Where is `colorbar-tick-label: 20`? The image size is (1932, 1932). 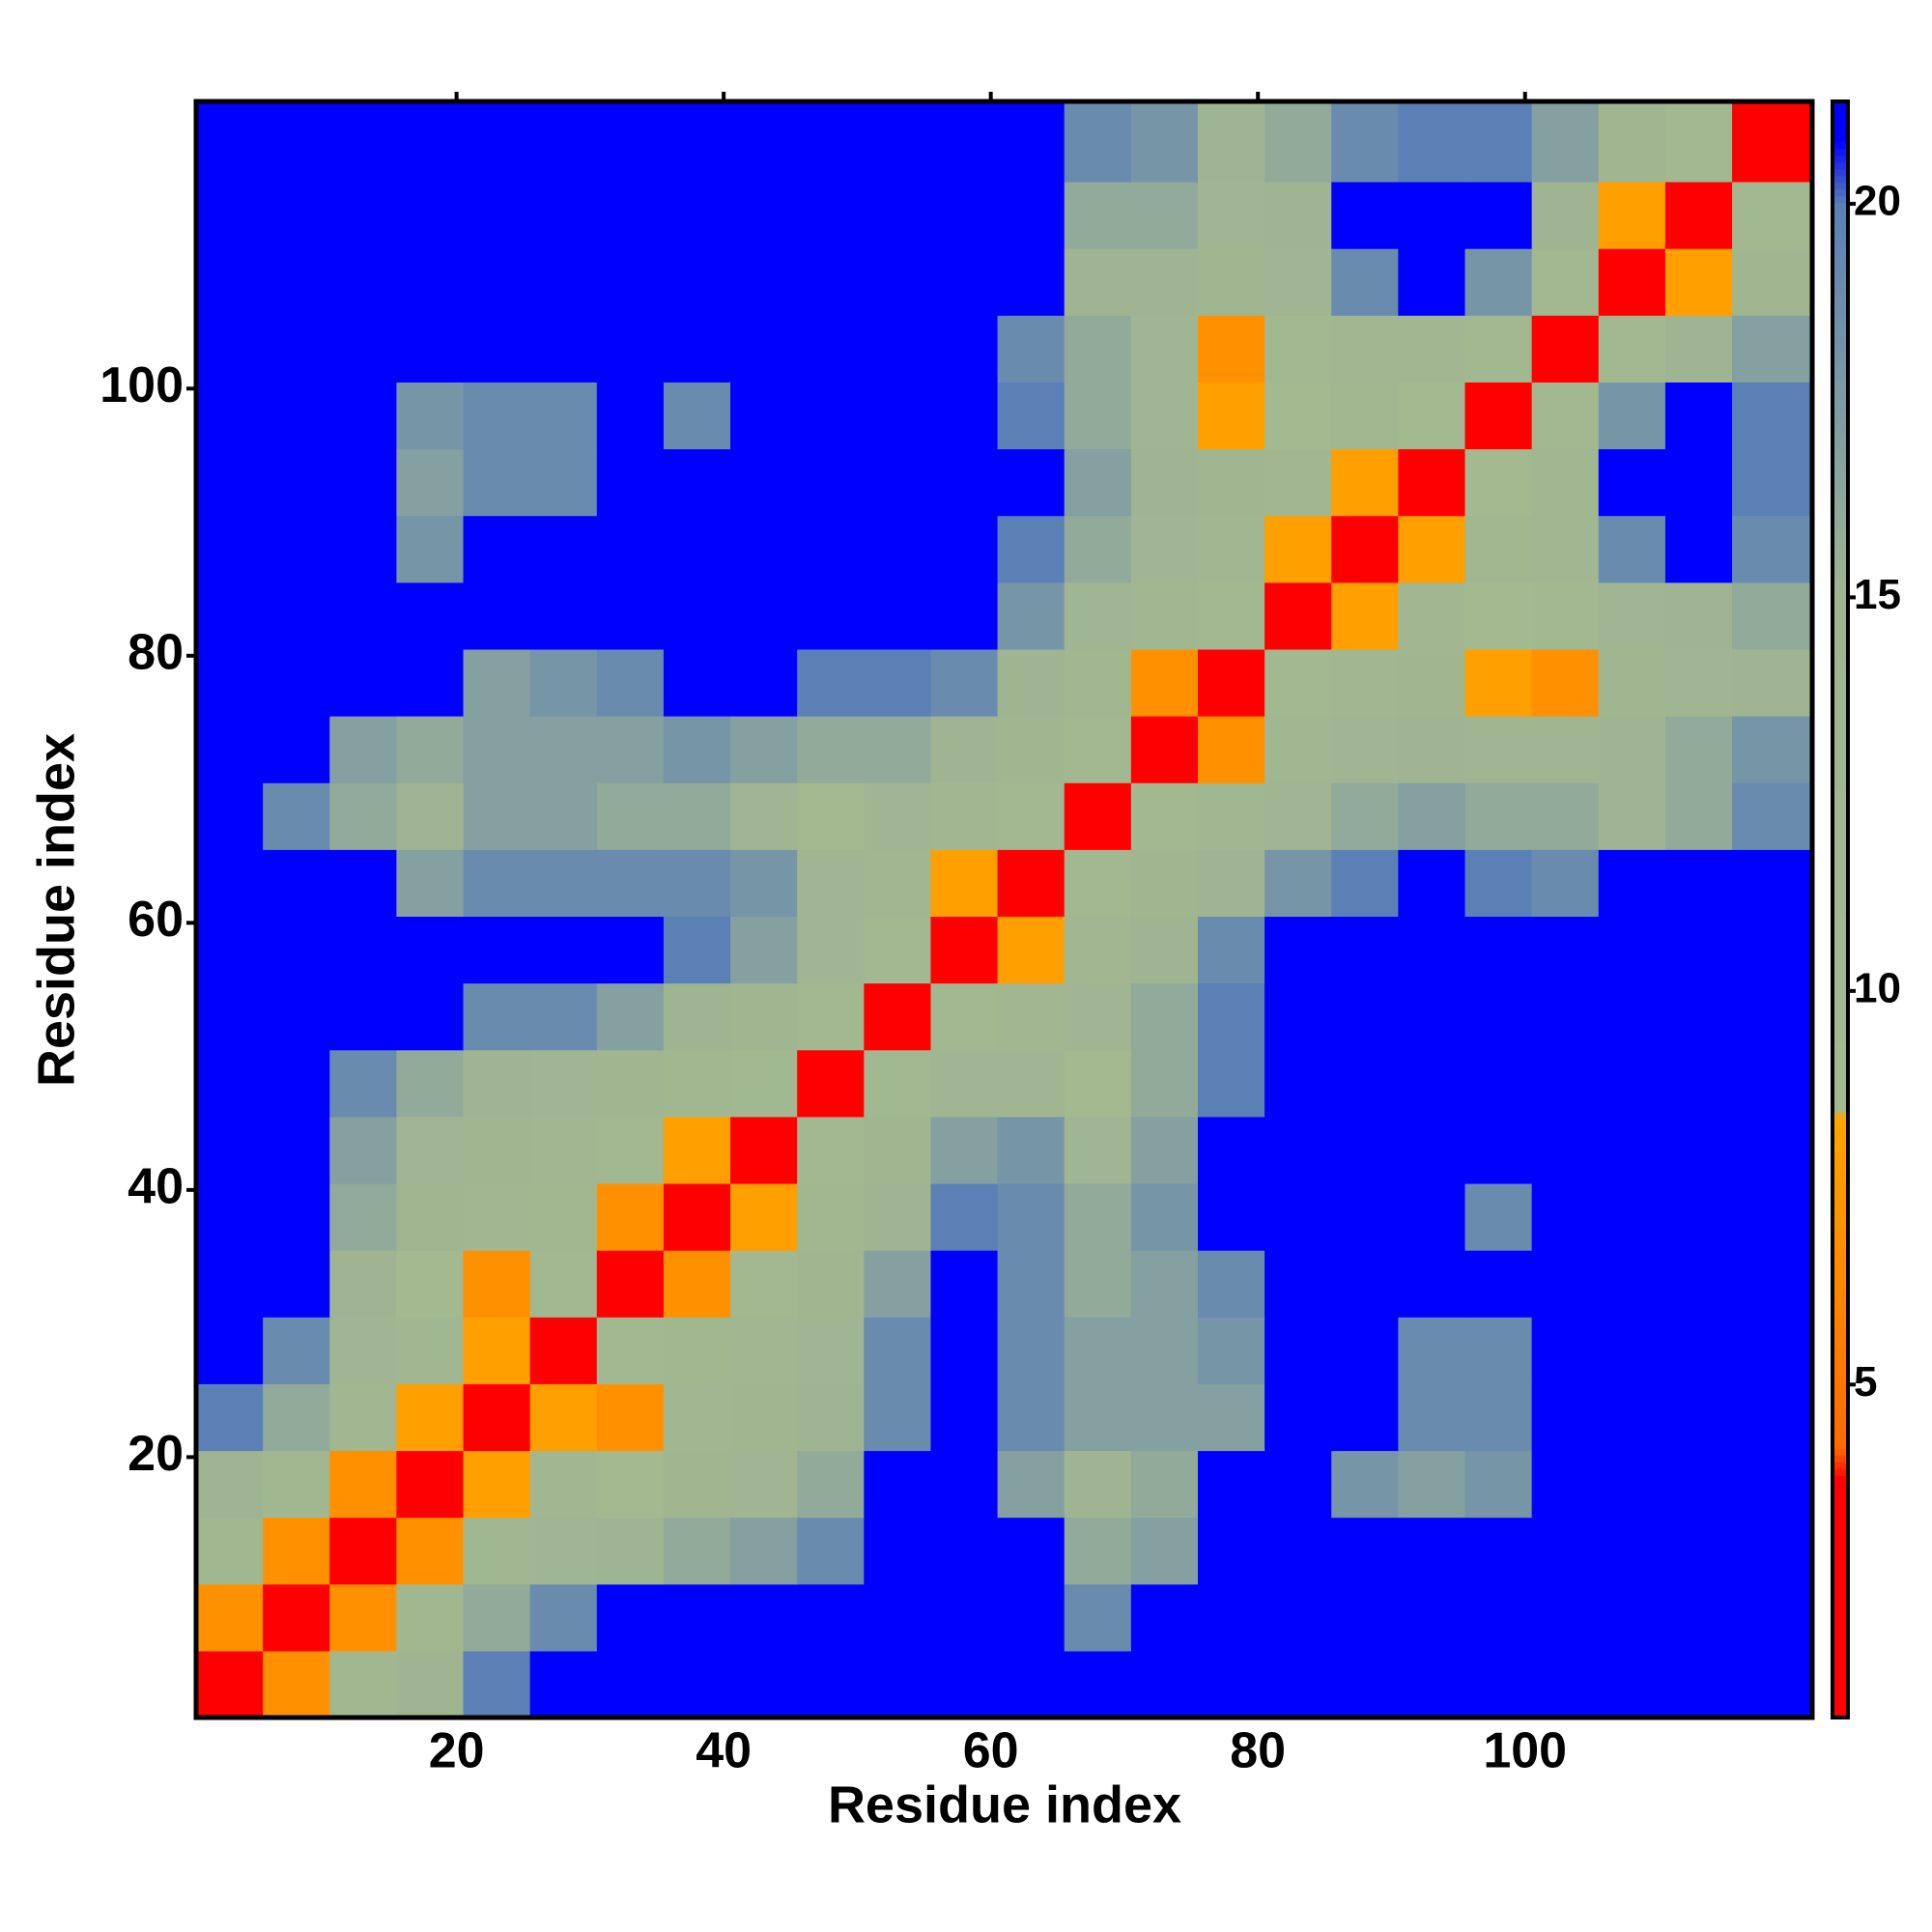 colorbar-tick-label: 20 is located at coordinates (1877, 201).